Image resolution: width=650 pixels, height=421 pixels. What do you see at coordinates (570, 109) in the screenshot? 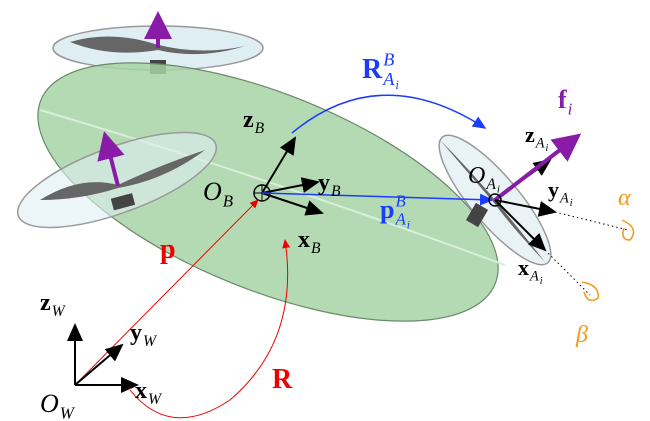
I see `label-sub: i` at bounding box center [570, 109].